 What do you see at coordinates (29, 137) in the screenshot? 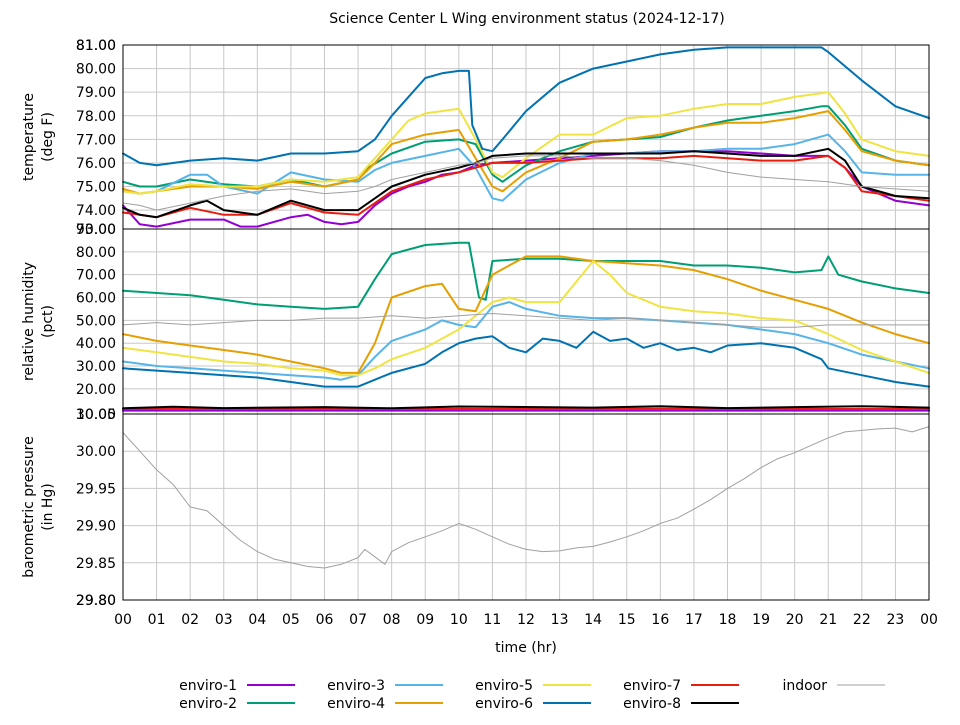
I see `y-axis-title-line: temperature` at bounding box center [29, 137].